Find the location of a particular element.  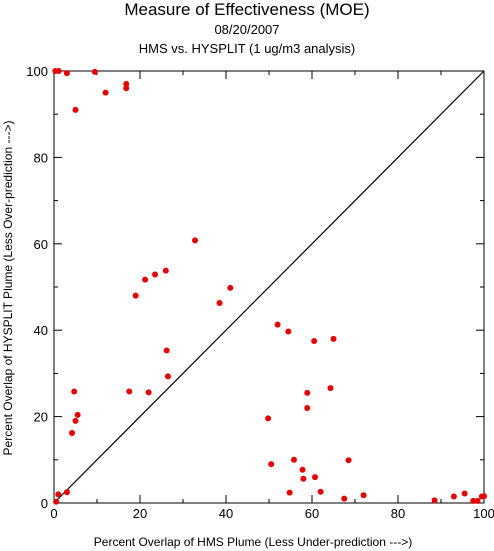

y-tick-label: 20 is located at coordinates (41, 417).